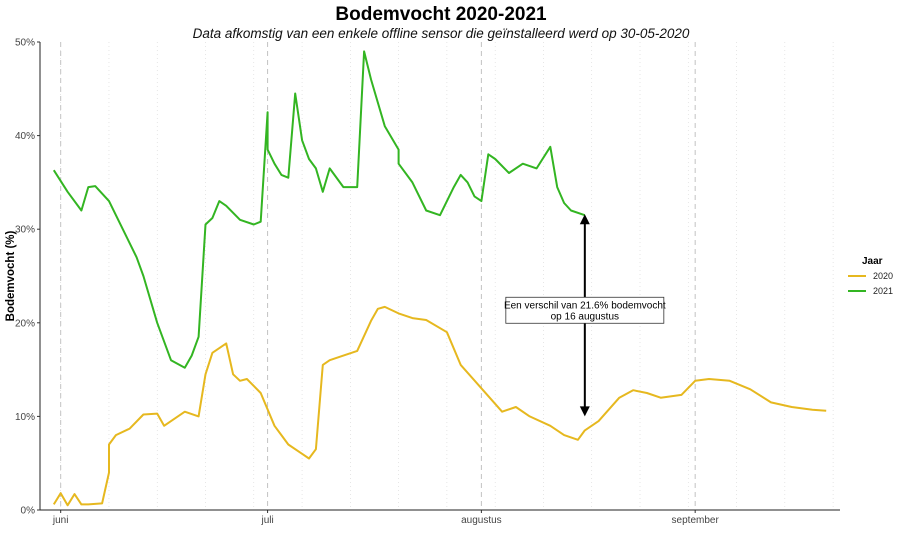 The image size is (900, 545). What do you see at coordinates (28, 511) in the screenshot?
I see `y-tick-label: 0%` at bounding box center [28, 511].